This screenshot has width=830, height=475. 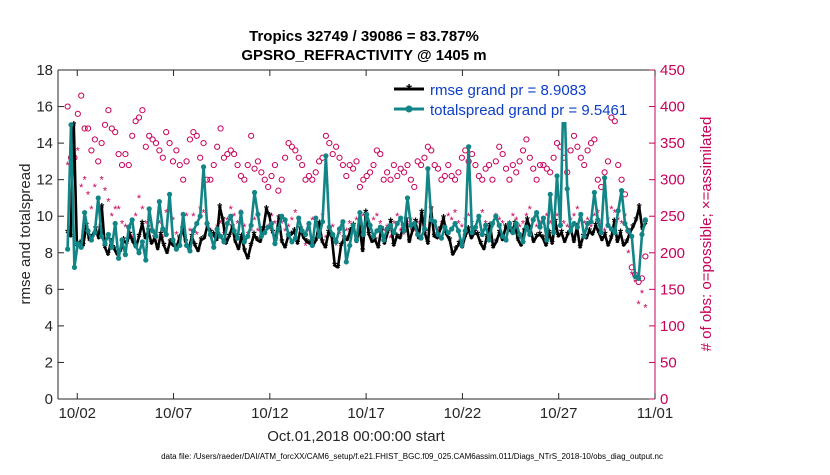 I want to click on y-right-tick-label: 0, so click(x=664, y=399).